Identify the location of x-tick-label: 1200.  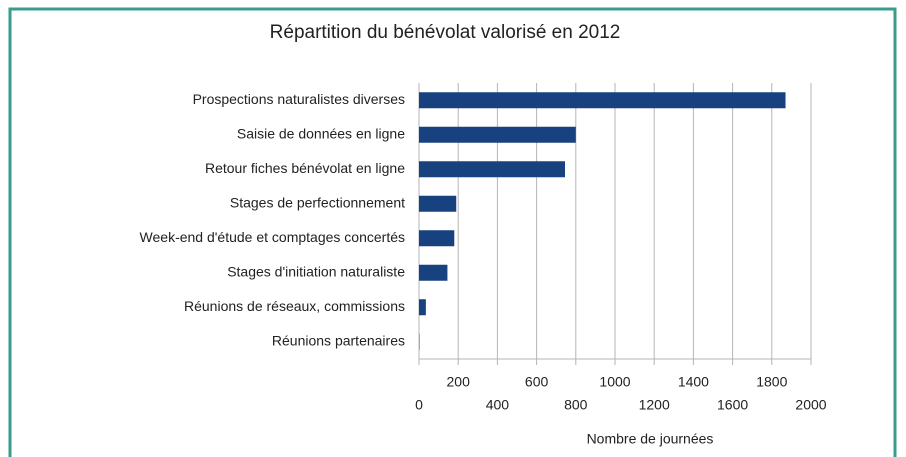
(654, 405).